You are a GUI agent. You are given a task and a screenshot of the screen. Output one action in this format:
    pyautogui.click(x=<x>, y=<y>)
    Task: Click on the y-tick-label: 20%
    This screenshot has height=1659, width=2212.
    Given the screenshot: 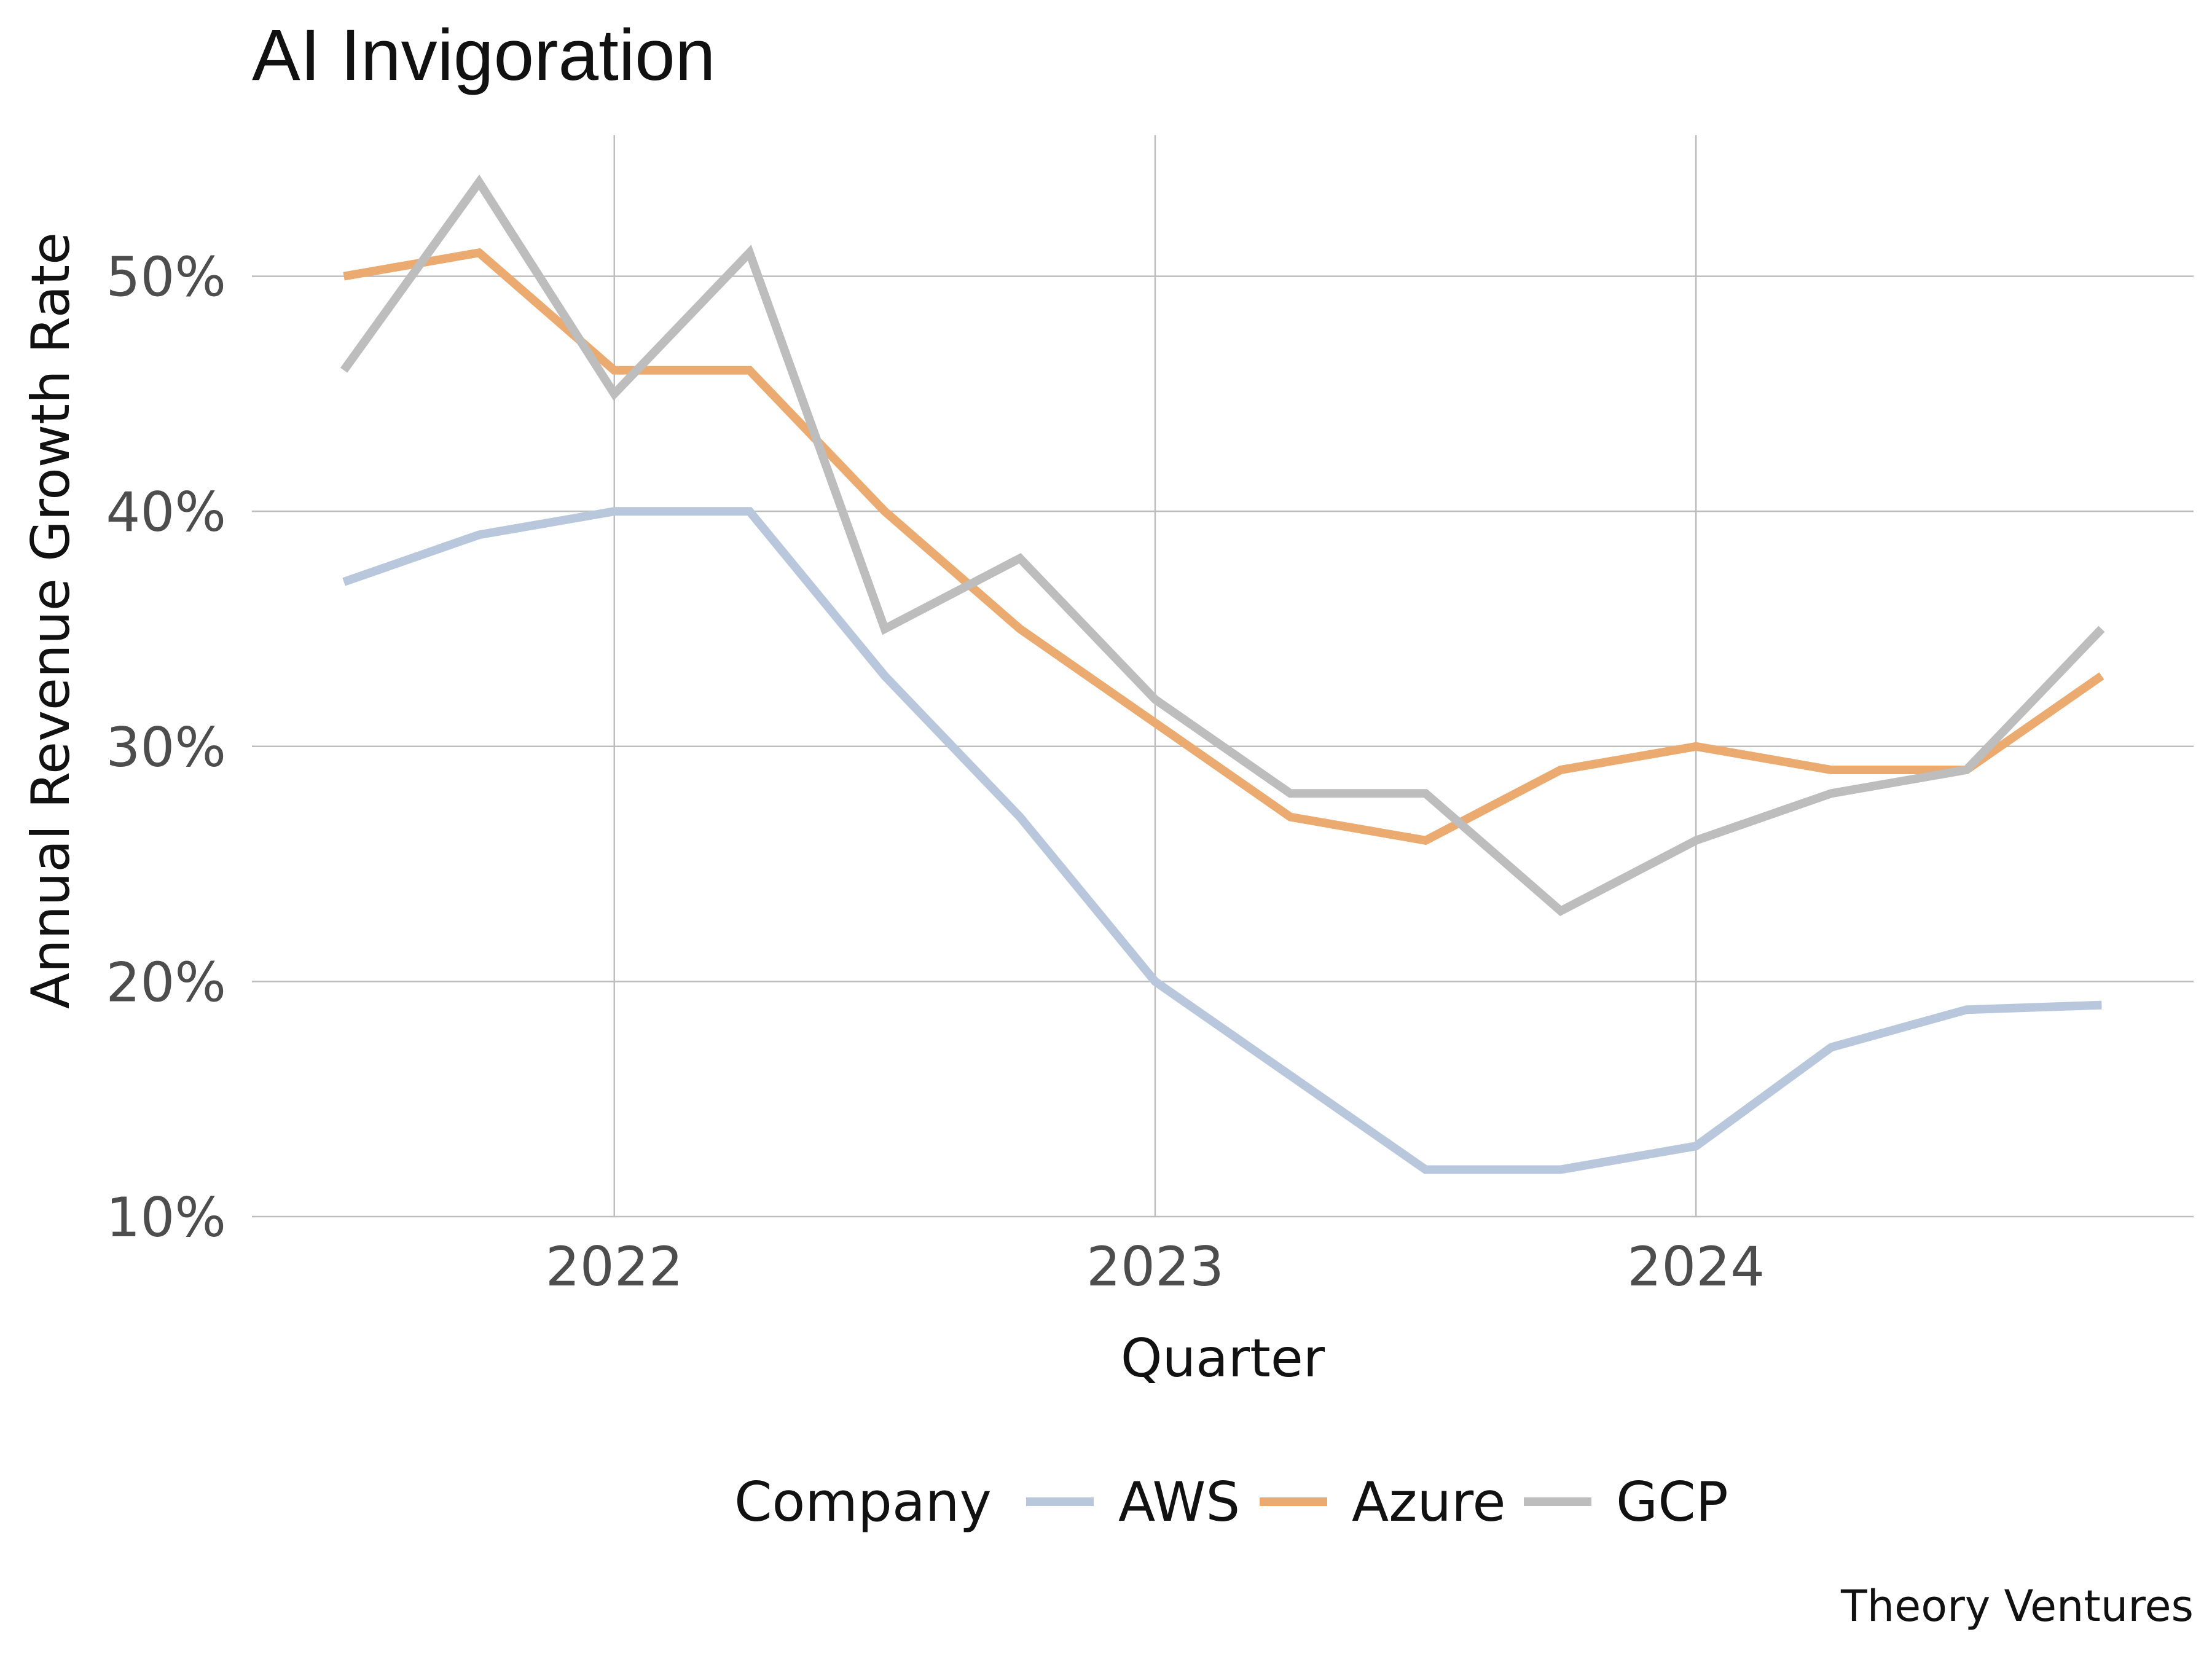 What is the action you would take?
    pyautogui.click(x=166, y=982)
    